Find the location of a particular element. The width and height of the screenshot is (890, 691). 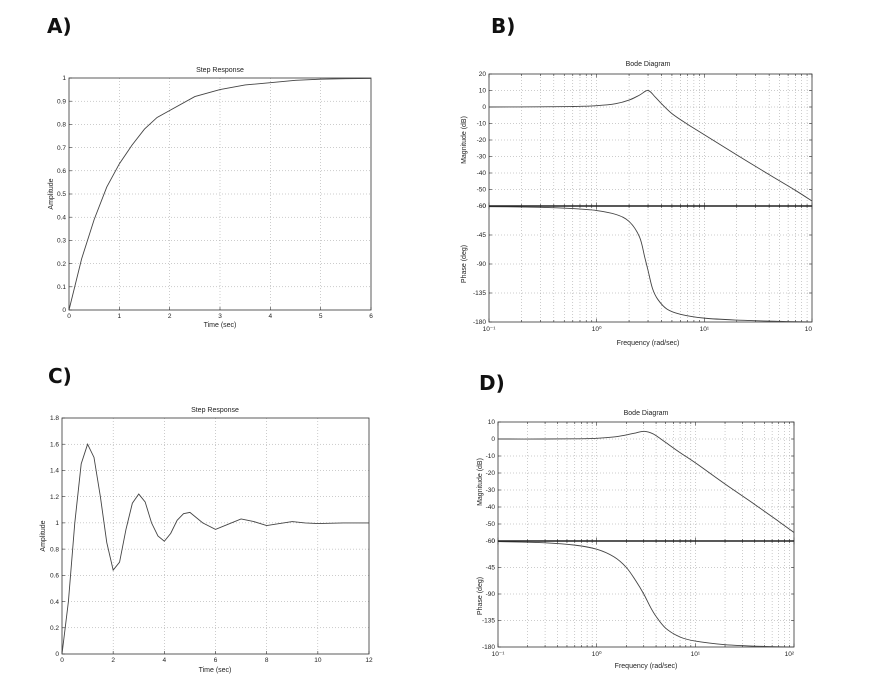

x-tick-label: 10² is located at coordinates (790, 654).